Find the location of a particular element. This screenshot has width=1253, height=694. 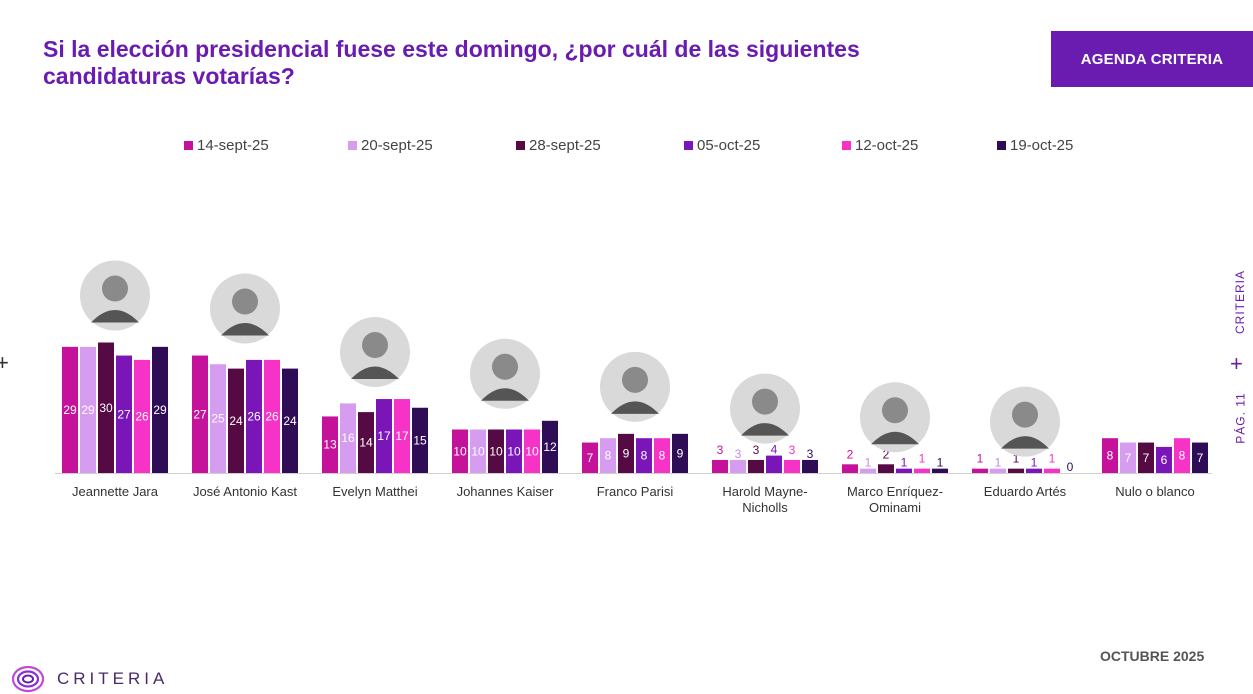

data-label: 24 is located at coordinates (236, 421).